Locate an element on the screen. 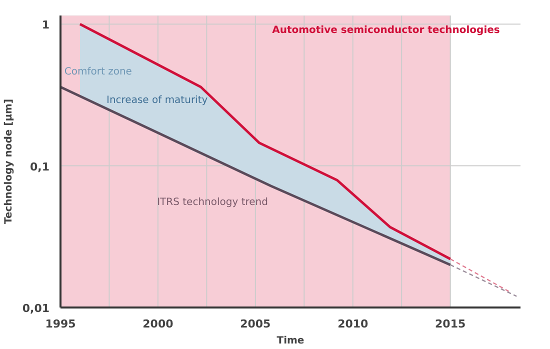  annotation: ITRS technology trend is located at coordinates (212, 202).